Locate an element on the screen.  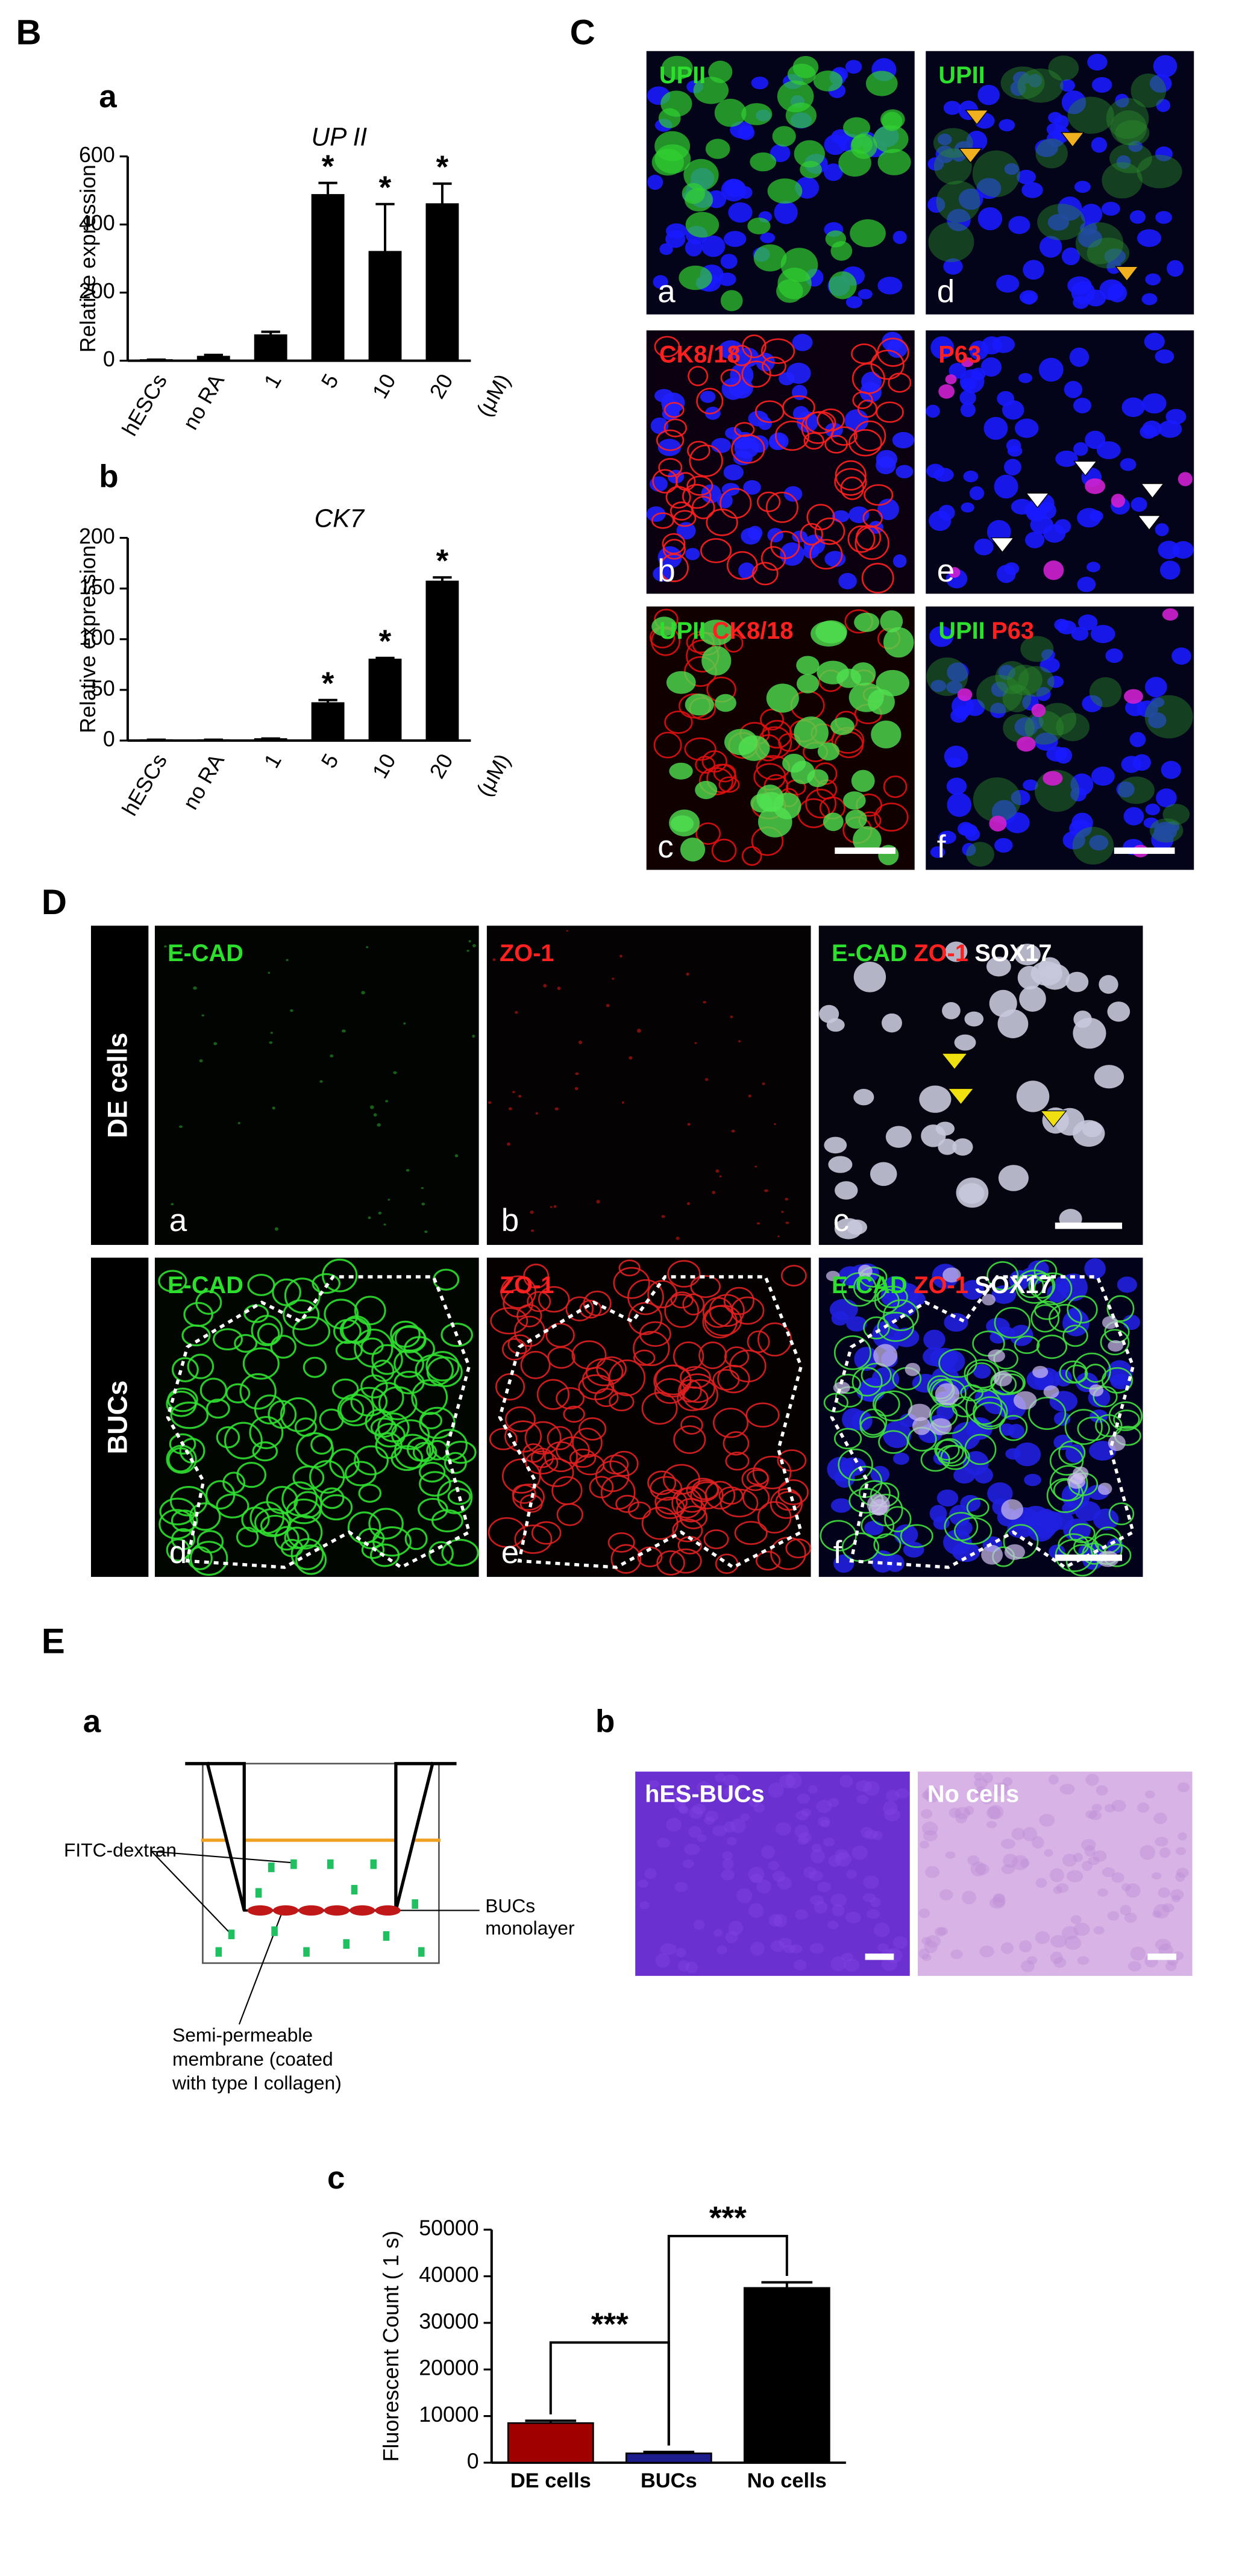
label-part: ZO-1 is located at coordinates (941, 952).